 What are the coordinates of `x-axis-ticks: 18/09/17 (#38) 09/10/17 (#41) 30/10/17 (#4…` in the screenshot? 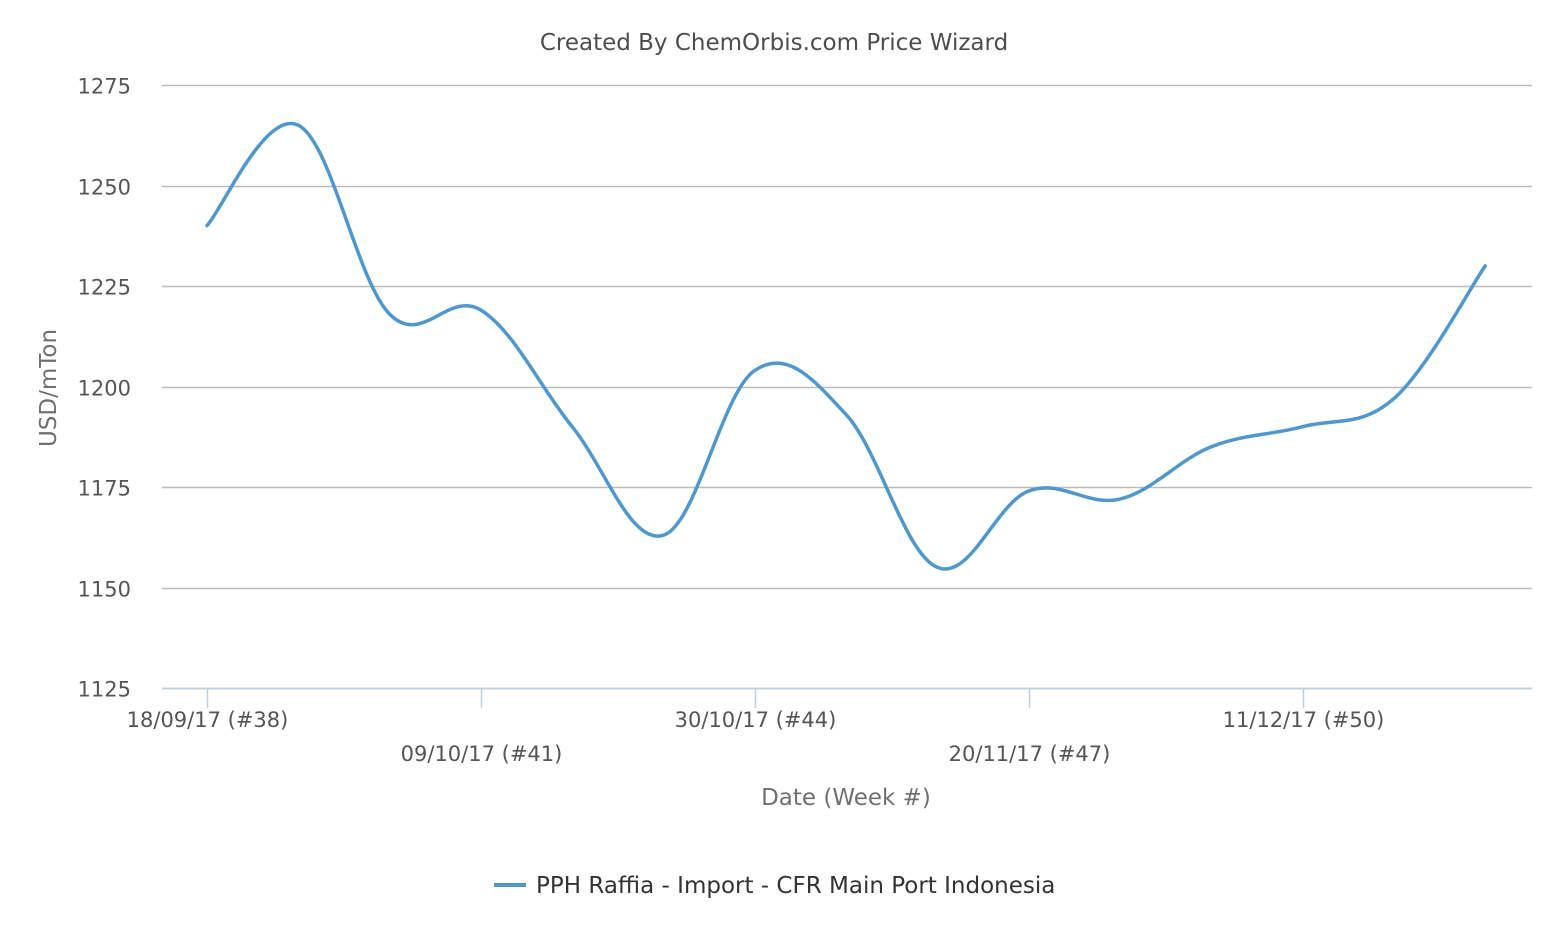 It's located at (756, 727).